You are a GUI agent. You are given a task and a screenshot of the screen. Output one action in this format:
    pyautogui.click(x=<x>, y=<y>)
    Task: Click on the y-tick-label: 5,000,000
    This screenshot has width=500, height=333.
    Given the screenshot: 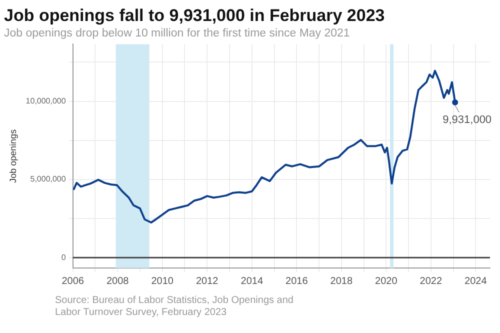 What is the action you would take?
    pyautogui.click(x=48, y=179)
    